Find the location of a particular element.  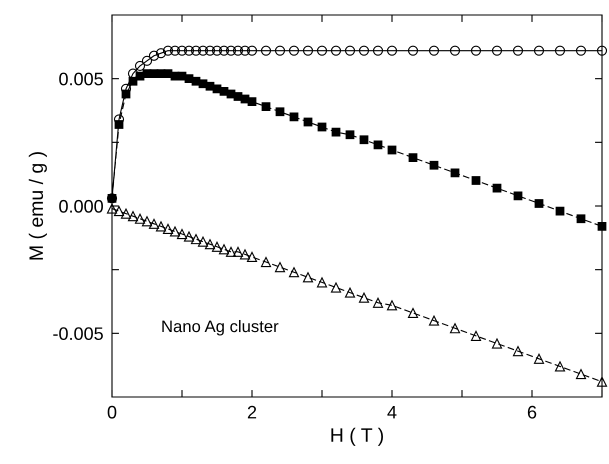

y-tick-label: 0.000 is located at coordinates (81, 206).